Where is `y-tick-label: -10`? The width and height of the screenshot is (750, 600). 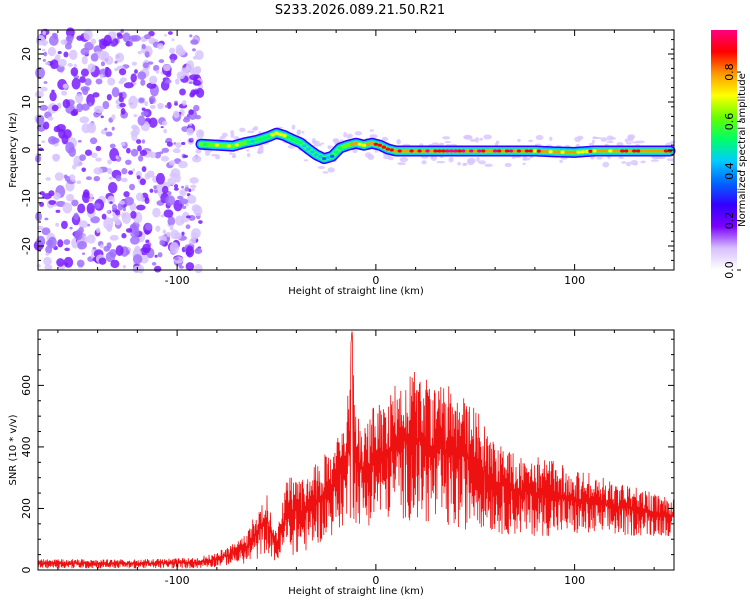 y-tick-label: -10 is located at coordinates (26, 198).